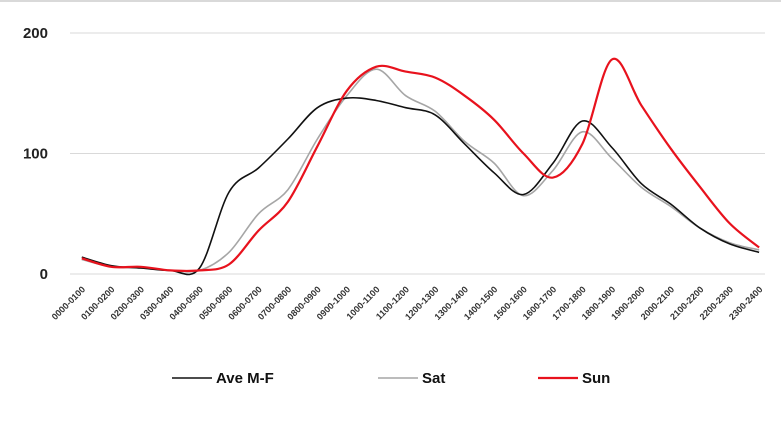  Describe the element at coordinates (35, 33) in the screenshot. I see `y-tick-label: 200` at that location.